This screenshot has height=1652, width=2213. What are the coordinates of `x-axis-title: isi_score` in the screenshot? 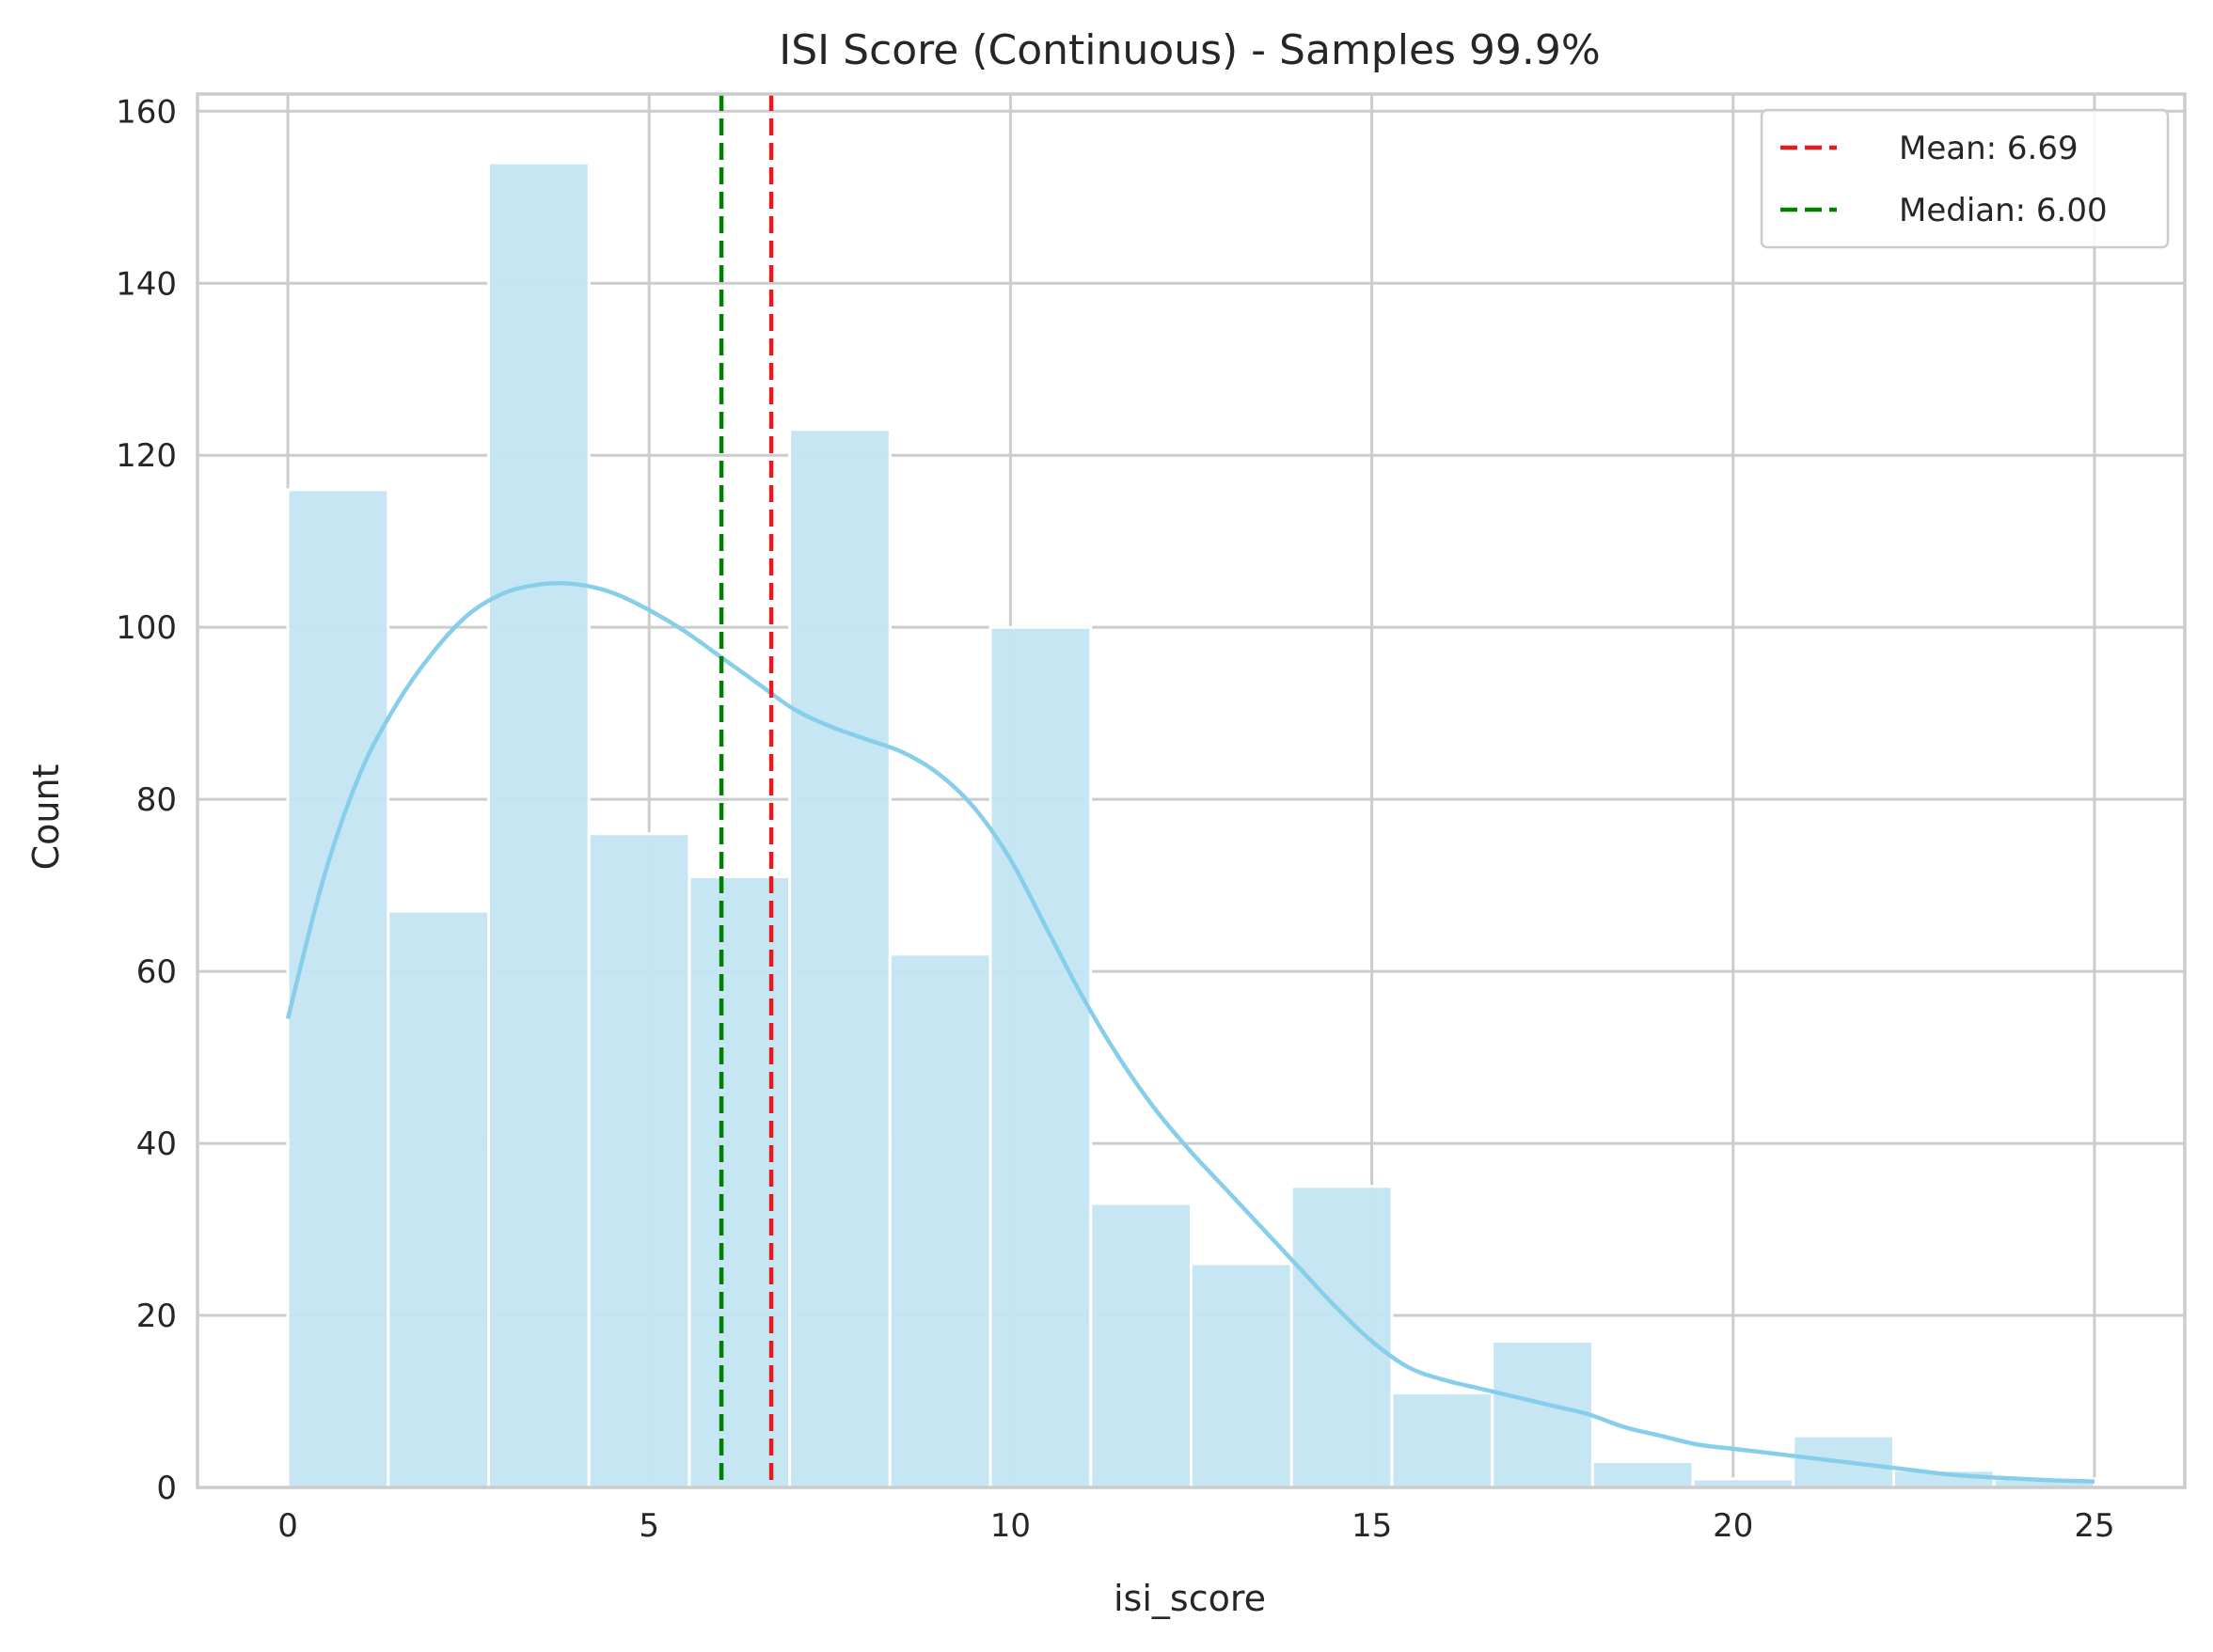 It's located at (1190, 1599).